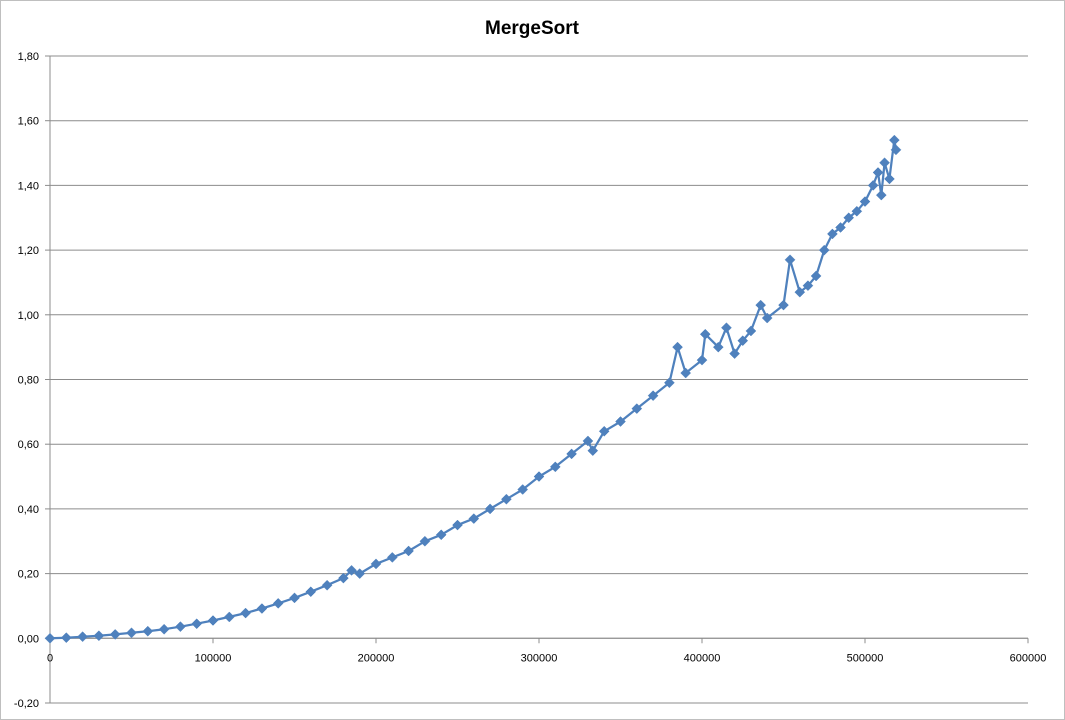 This screenshot has width=1065, height=720. Describe the element at coordinates (28, 122) in the screenshot. I see `y-tick-label: 1,60` at that location.